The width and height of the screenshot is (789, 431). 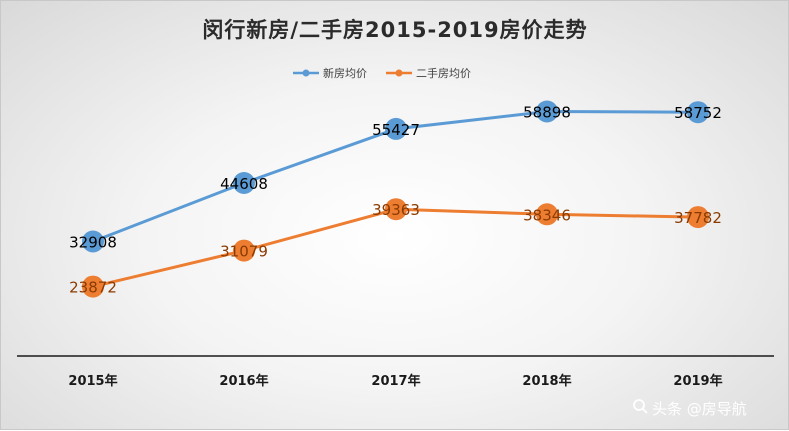 What do you see at coordinates (546, 381) in the screenshot?
I see `x-tick-label: 2018年` at bounding box center [546, 381].